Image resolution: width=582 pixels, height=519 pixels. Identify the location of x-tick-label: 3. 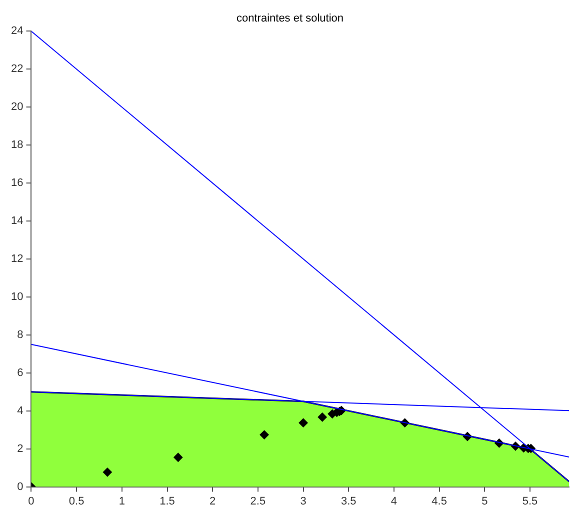
(303, 501).